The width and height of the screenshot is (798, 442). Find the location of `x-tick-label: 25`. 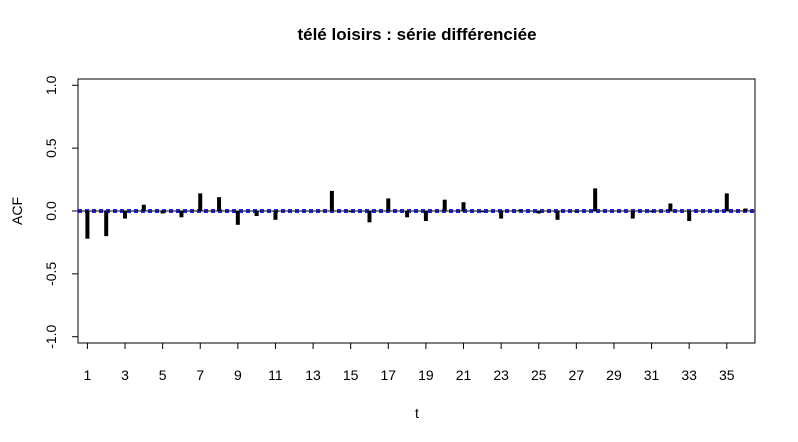

x-tick-label: 25 is located at coordinates (539, 375).